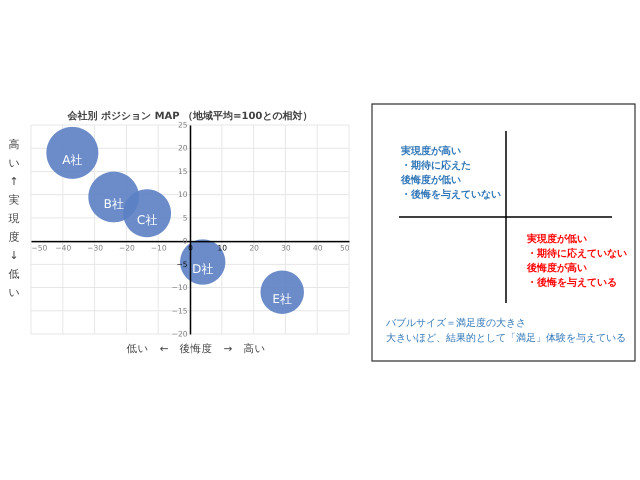  I want to click on text: 後悔度が低い, so click(430, 180).